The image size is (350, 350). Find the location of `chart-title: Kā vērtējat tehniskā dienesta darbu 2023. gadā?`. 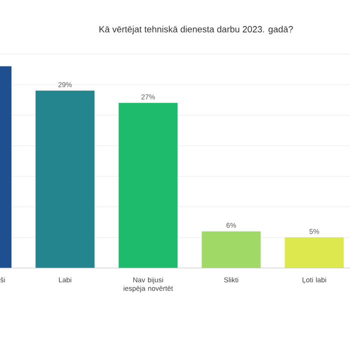

chart-title: Kā vērtējat tehniskā dienesta darbu 2023. gadā? is located at coordinates (196, 30).